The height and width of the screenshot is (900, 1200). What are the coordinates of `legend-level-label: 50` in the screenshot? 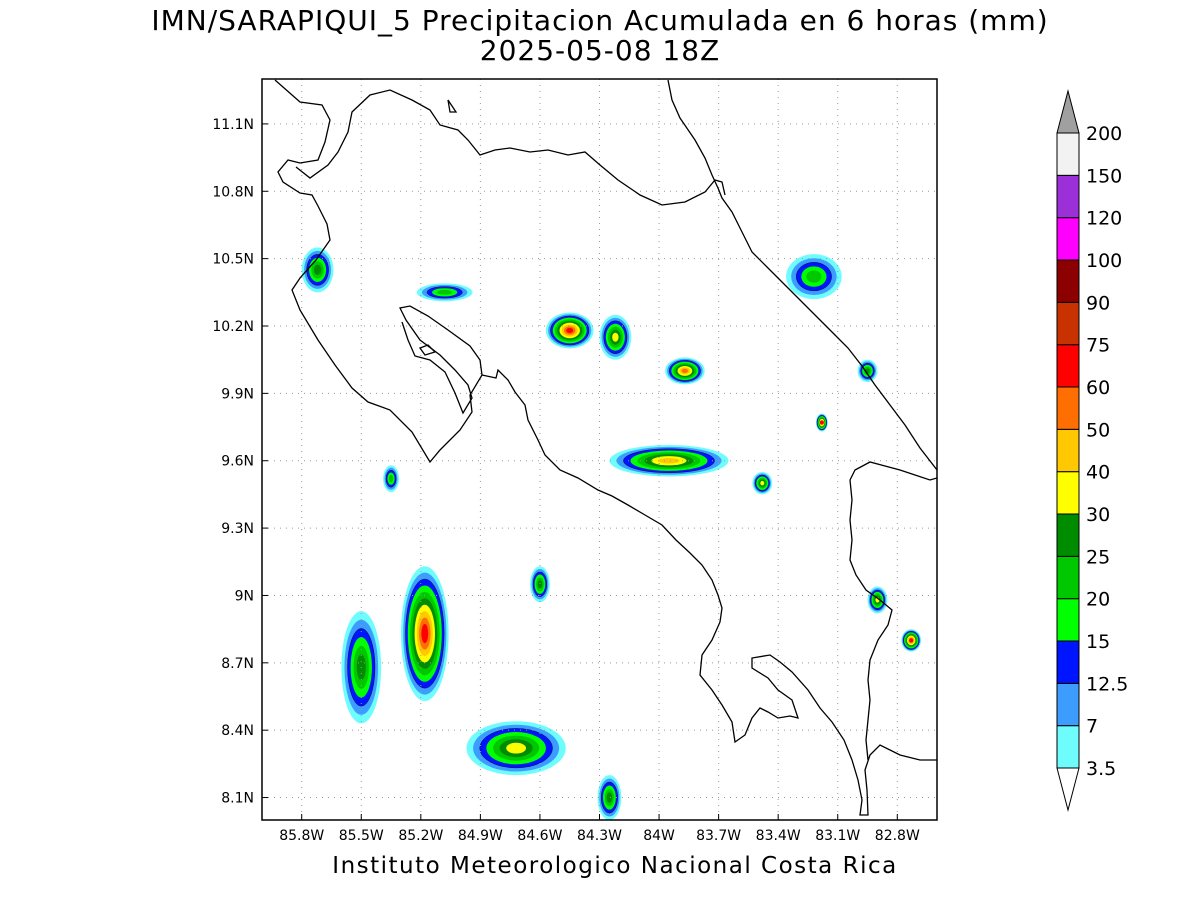 It's located at (1098, 430).